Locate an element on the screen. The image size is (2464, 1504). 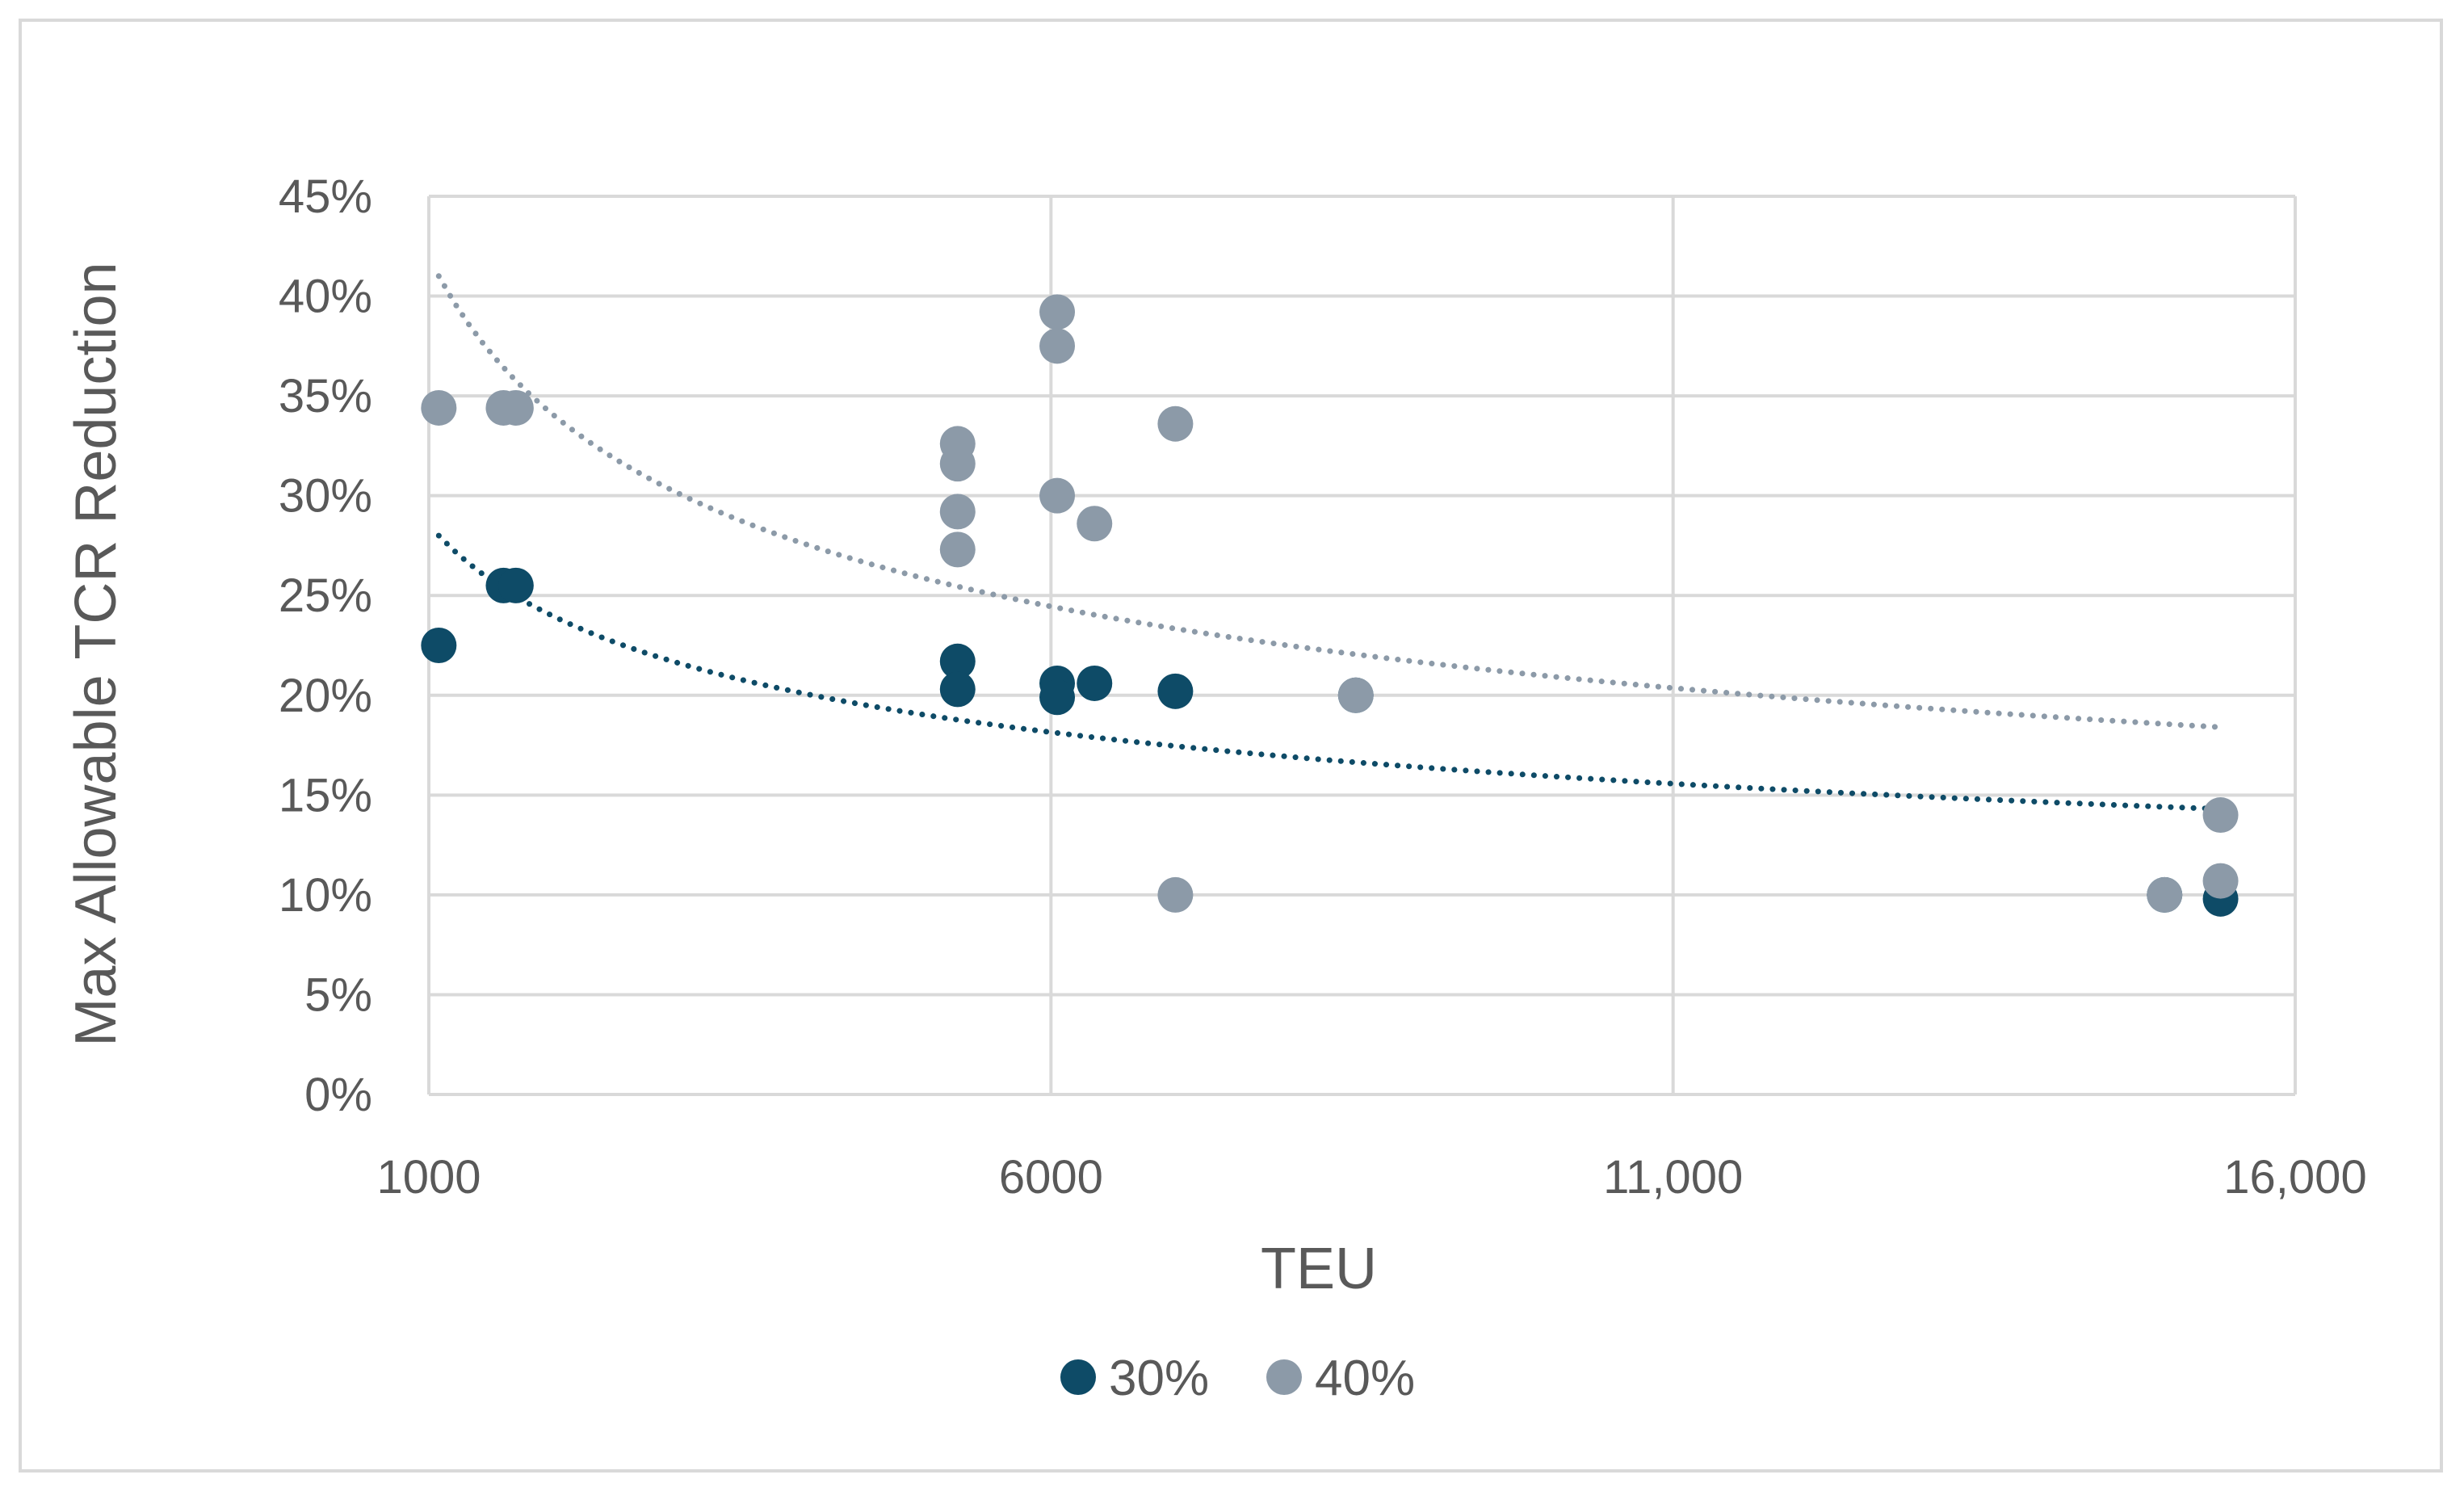
y-axis-title: Max Allowable TCR Reduction is located at coordinates (96, 654).